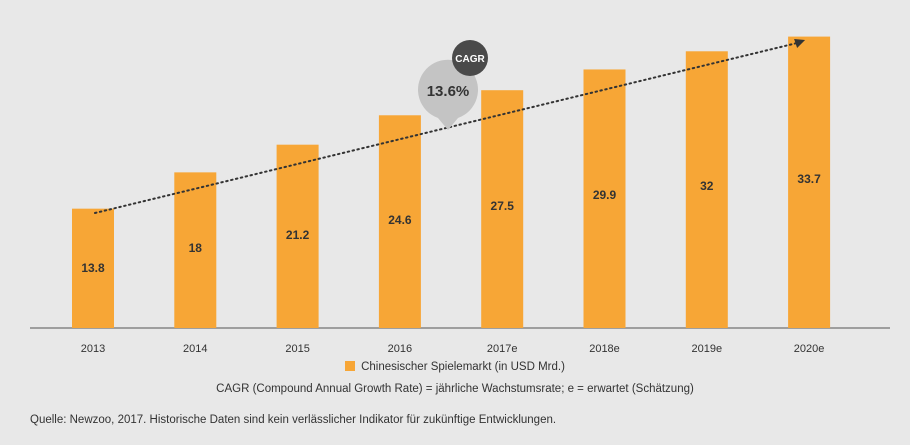 This screenshot has width=910, height=445. What do you see at coordinates (502, 349) in the screenshot?
I see `tick-label-2017e: 2017e` at bounding box center [502, 349].